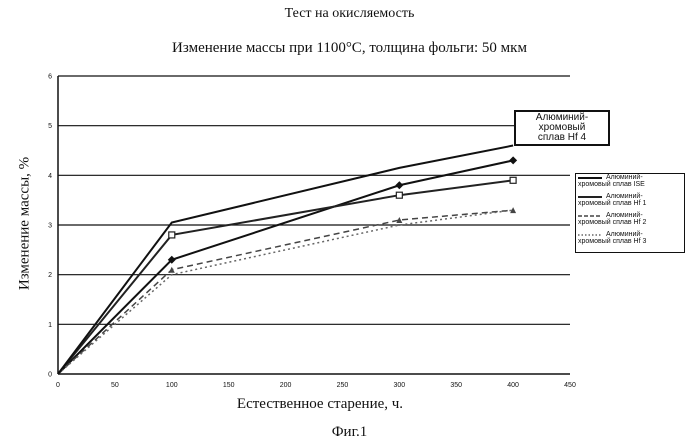  I want to click on legend-label-line-2: хромовый сплав Hf 3, so click(631, 241).